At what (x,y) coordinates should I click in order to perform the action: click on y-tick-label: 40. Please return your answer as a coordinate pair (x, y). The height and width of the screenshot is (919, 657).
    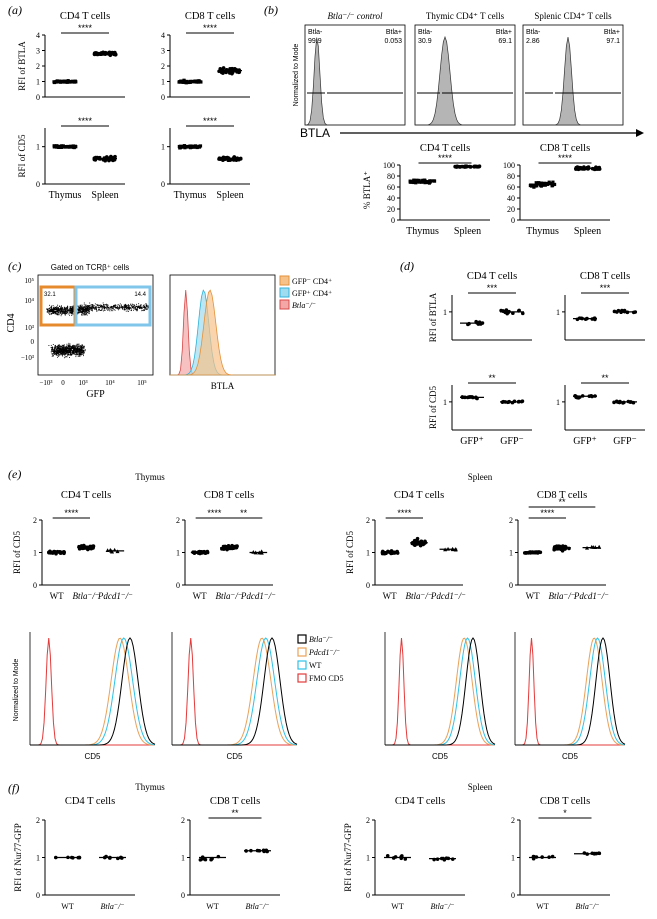
    Looking at the image, I should click on (511, 198).